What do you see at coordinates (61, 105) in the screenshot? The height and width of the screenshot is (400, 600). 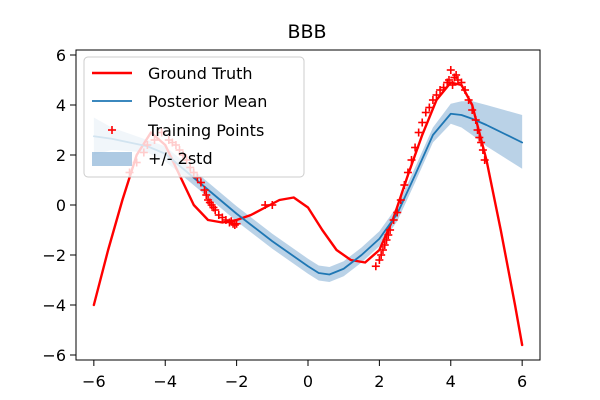 I see `y-tick-label: 4` at bounding box center [61, 105].